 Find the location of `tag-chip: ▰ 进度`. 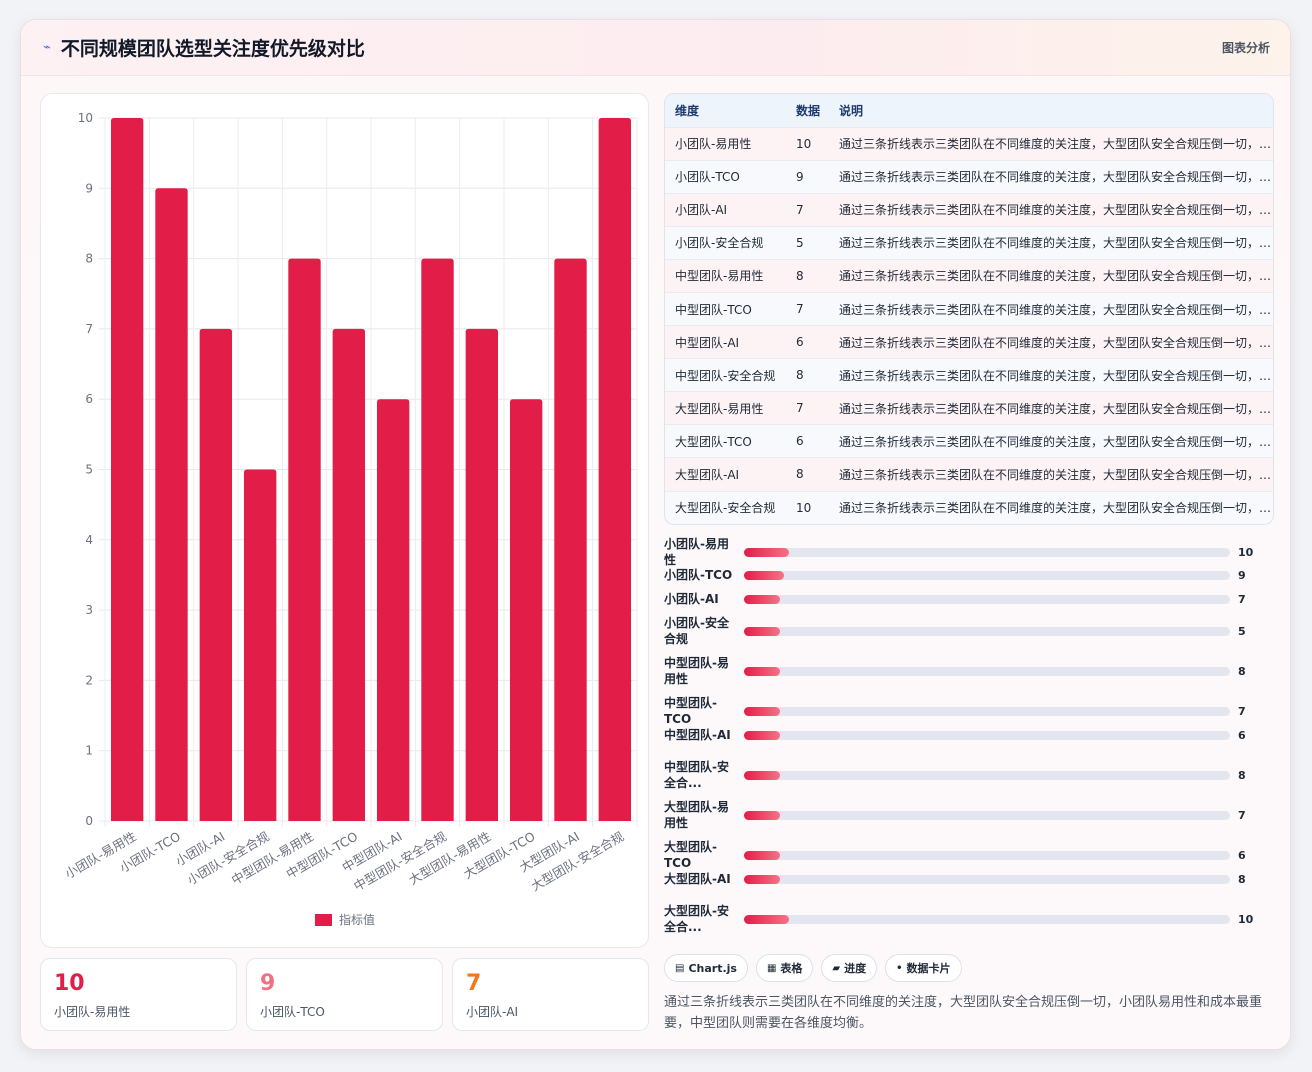

tag-chip: ▰ 进度 is located at coordinates (849, 968).